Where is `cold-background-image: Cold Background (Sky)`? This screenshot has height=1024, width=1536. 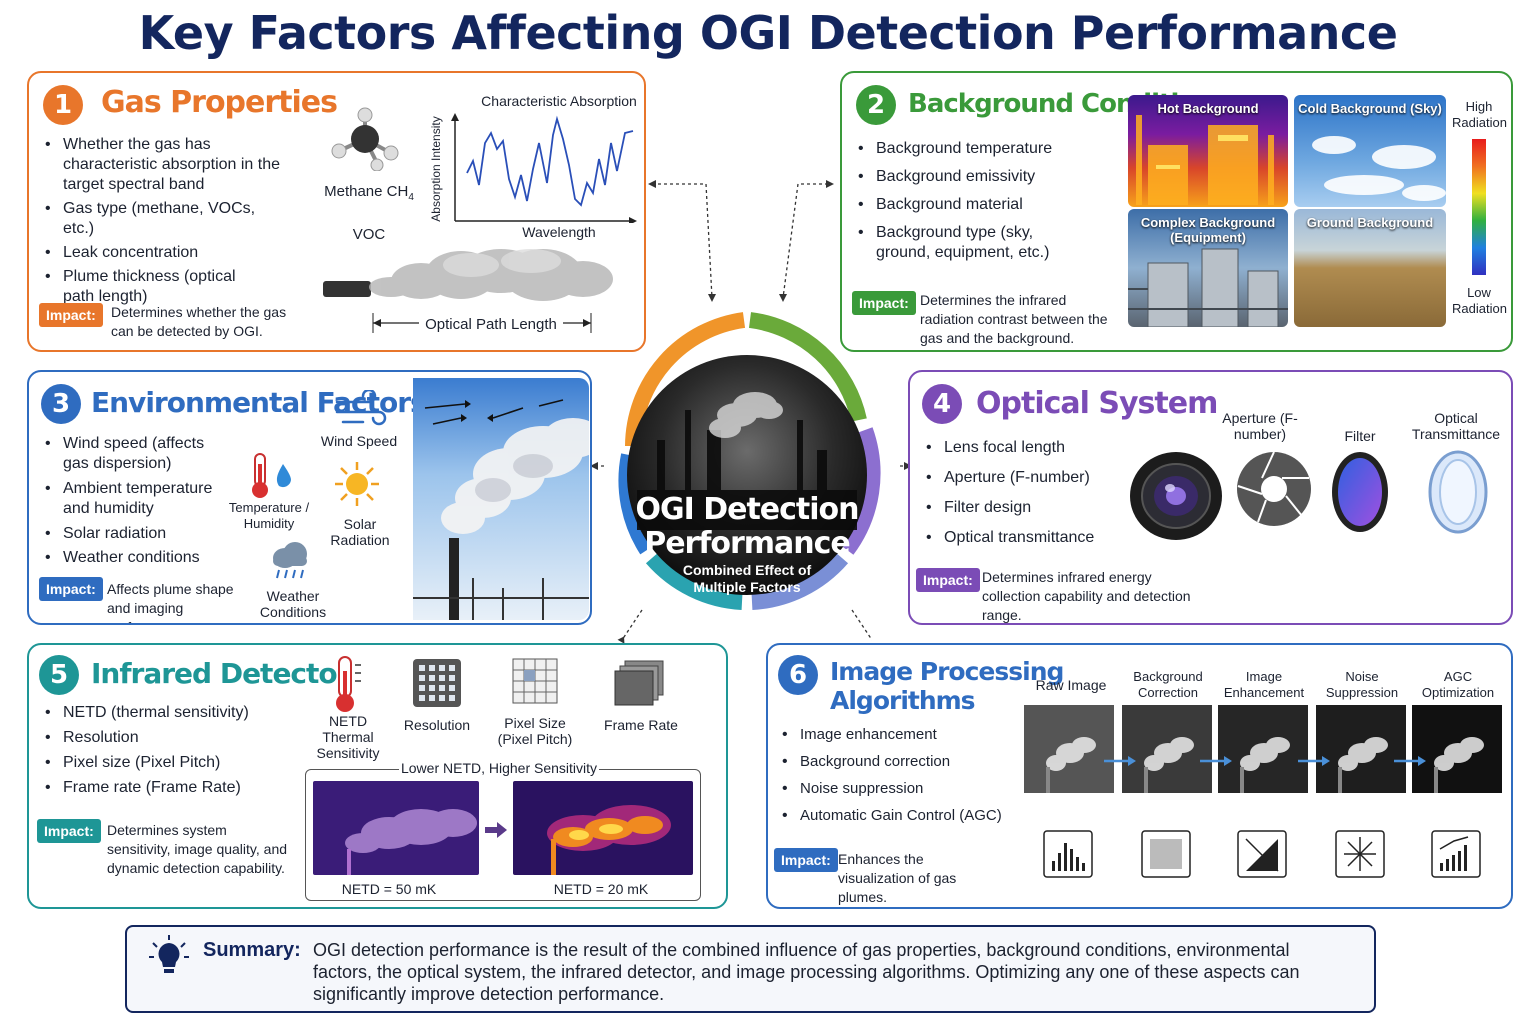 cold-background-image: Cold Background (Sky) is located at coordinates (1370, 151).